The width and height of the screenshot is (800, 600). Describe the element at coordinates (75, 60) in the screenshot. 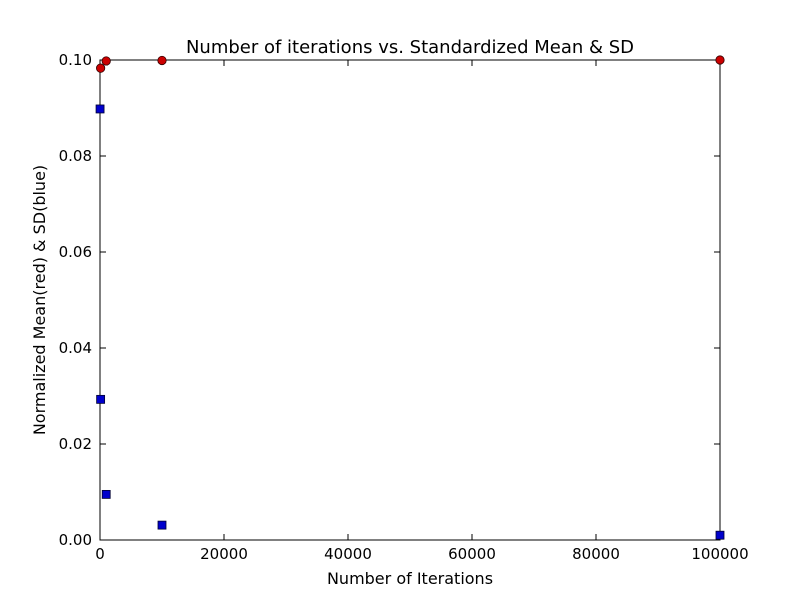

I see `y-tick-label: 0.10` at that location.